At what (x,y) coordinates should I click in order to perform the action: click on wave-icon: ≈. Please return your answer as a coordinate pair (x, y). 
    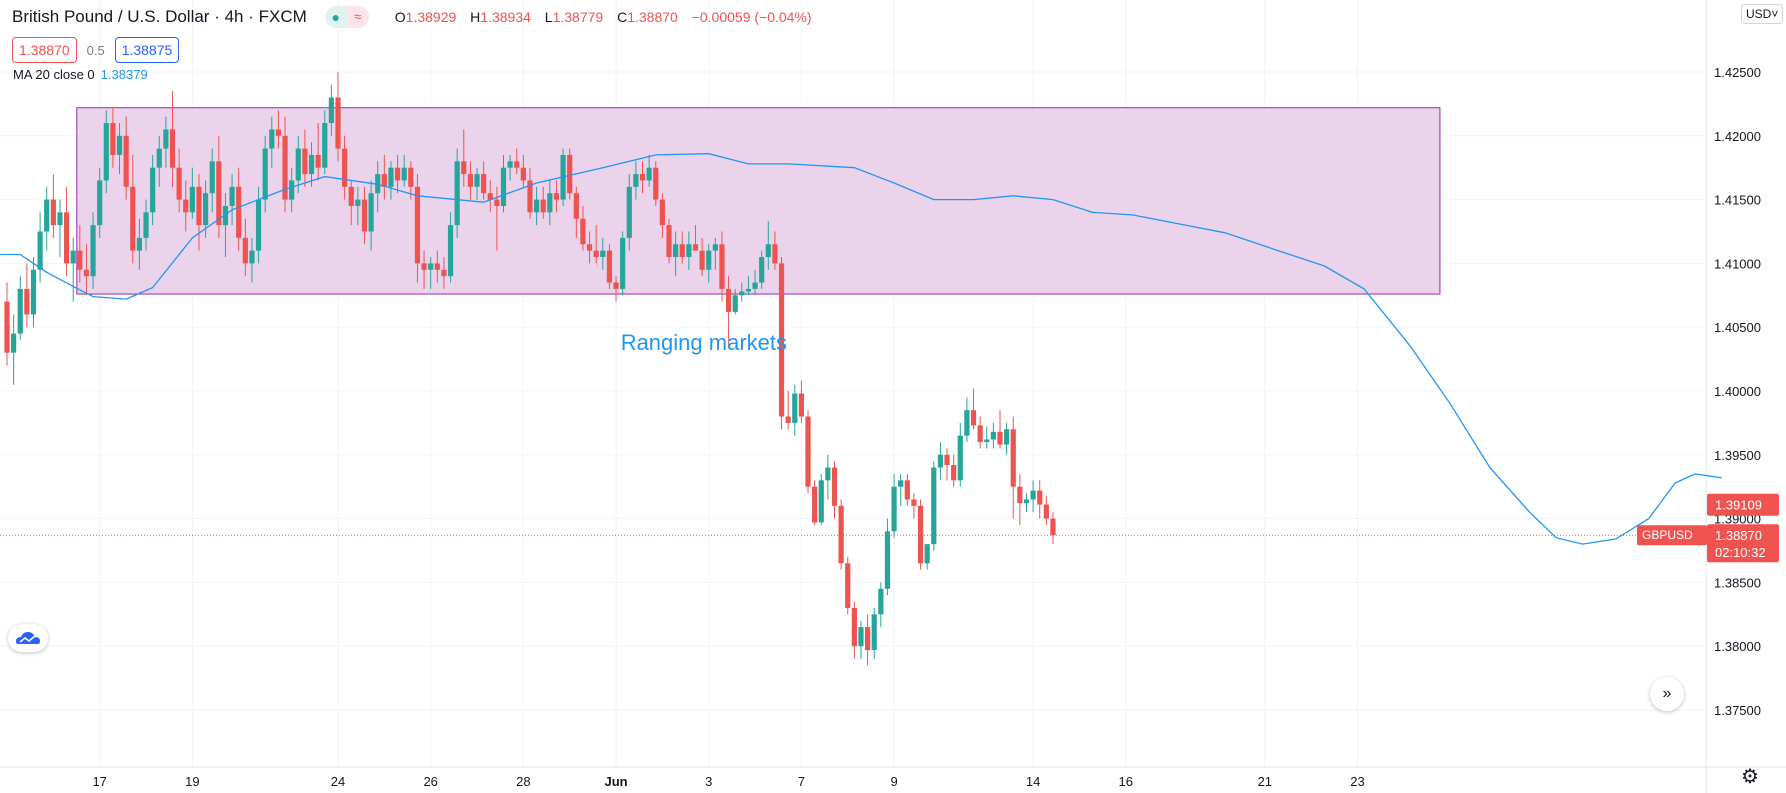
    Looking at the image, I should click on (357, 17).